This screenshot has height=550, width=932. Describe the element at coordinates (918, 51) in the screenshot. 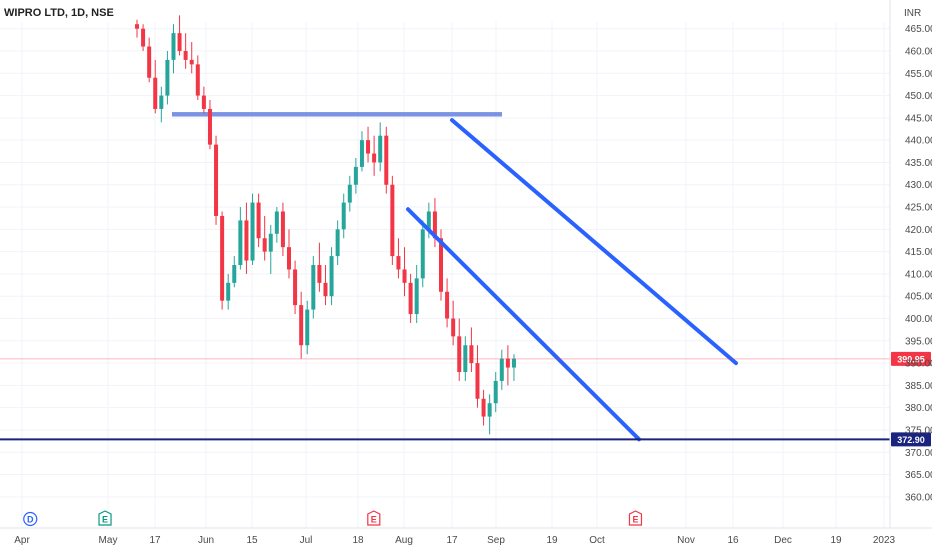

I see `y-tick-label: 460.00` at that location.